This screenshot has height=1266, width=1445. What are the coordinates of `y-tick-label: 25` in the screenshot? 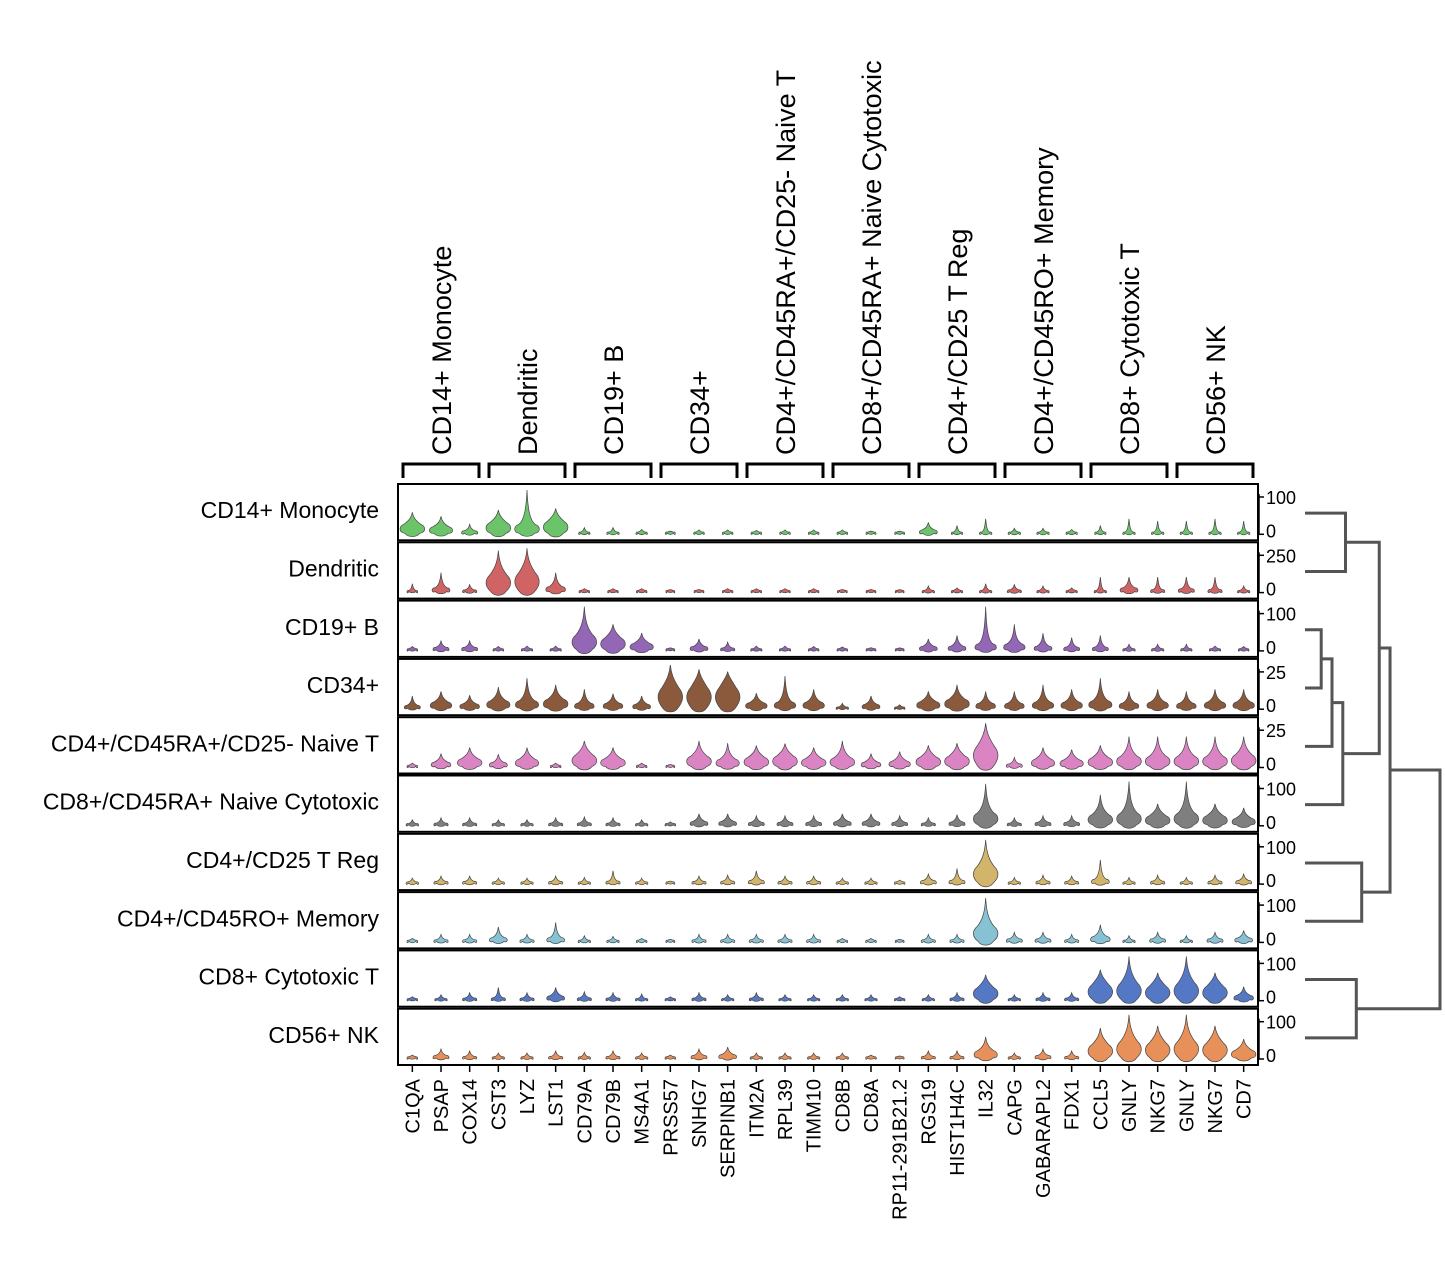 It's located at (1276, 731).